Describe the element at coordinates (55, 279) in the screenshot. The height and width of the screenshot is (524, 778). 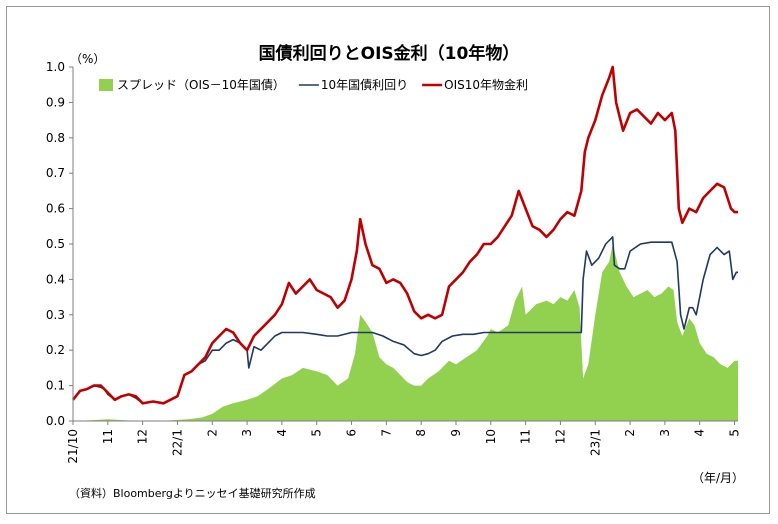
I see `y-tick-label: 0.4` at that location.